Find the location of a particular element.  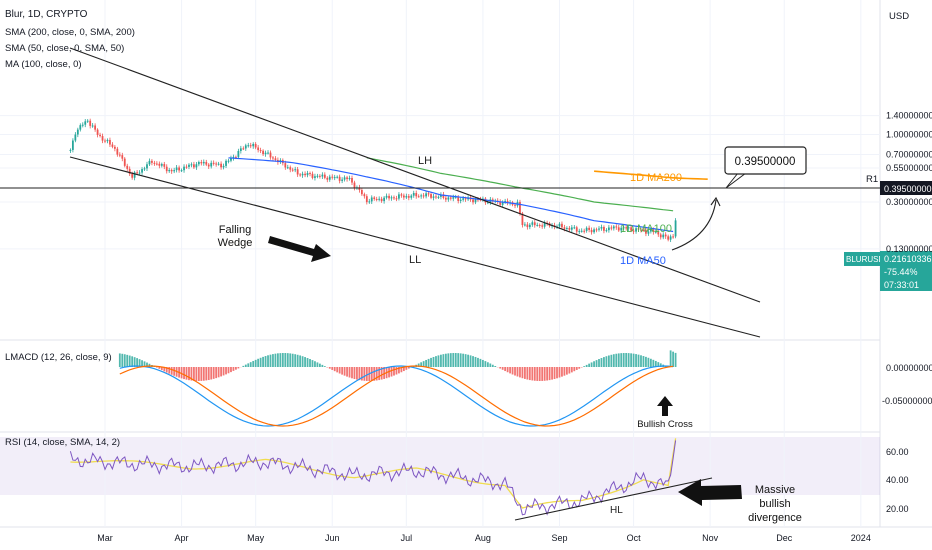

projection-arrowhead is located at coordinates (715, 201).